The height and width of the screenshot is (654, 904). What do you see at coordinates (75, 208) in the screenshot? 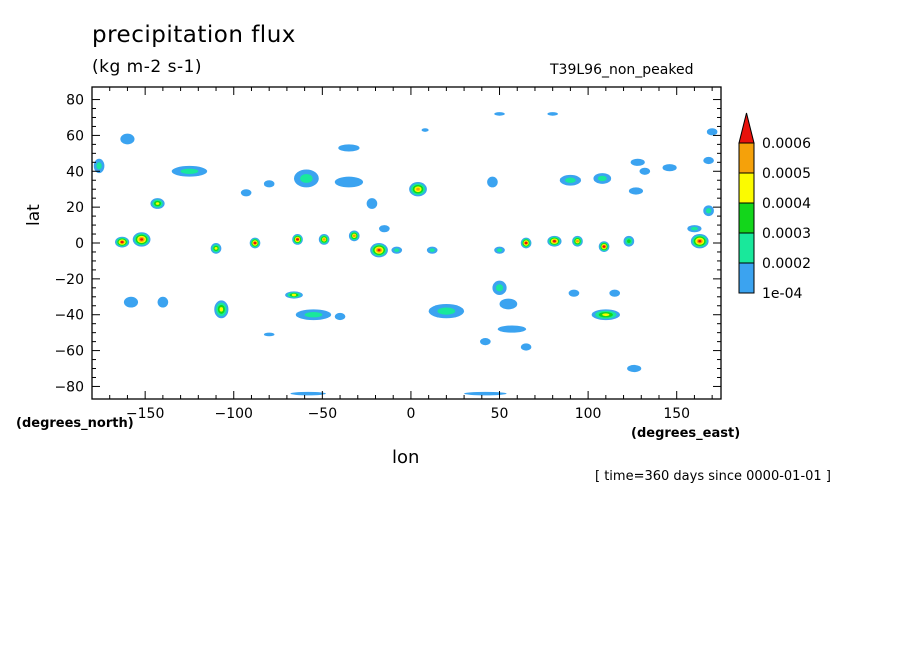
I see `y-tick-label: 20` at bounding box center [75, 208].